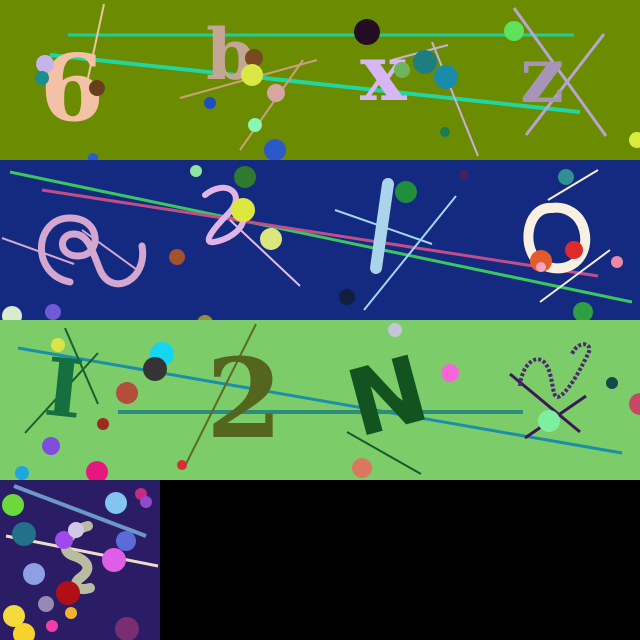  I want to click on glyph-2: 2, so click(244, 398).